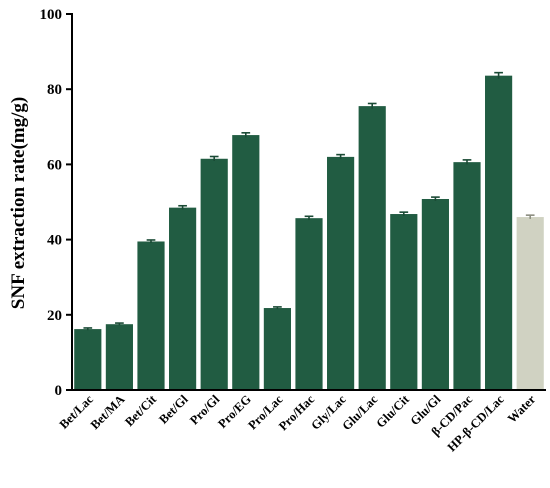 This screenshot has height=488, width=550. I want to click on x-category-label: Pro/Hac, so click(296, 412).